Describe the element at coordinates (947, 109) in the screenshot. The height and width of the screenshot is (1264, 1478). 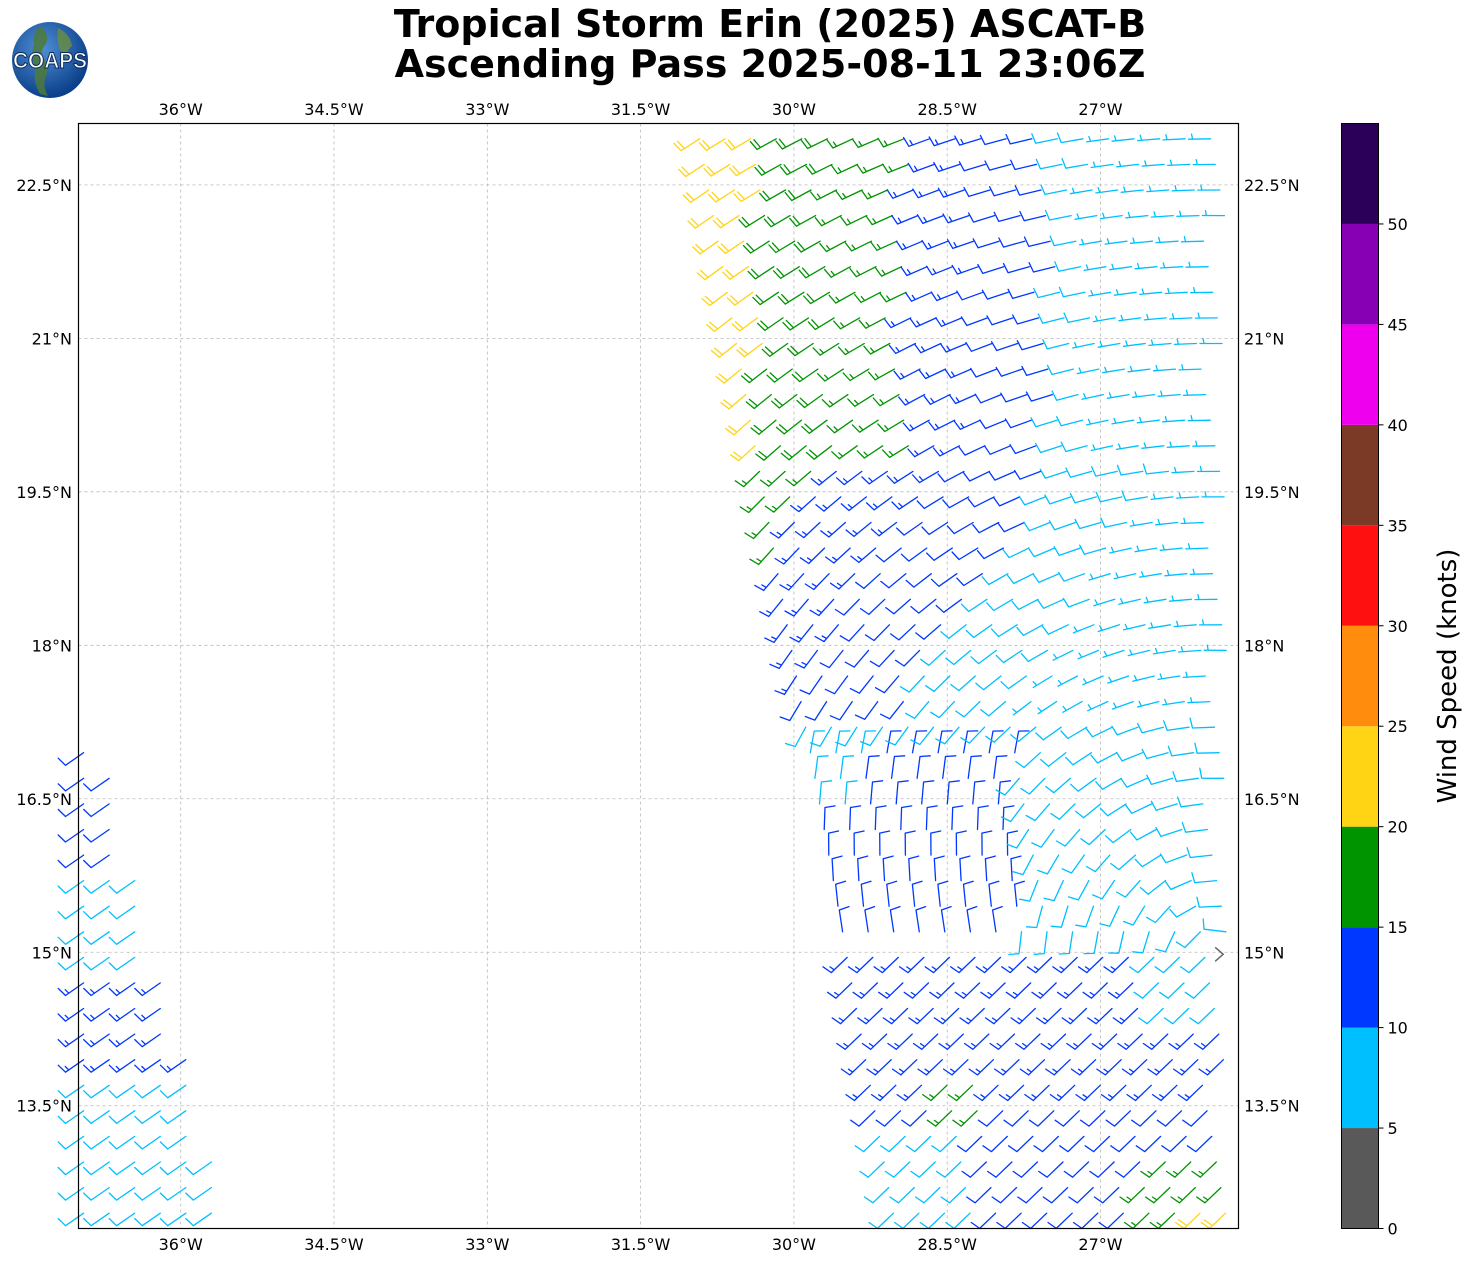
I see `x-tick-label-top: 28.5°W` at that location.